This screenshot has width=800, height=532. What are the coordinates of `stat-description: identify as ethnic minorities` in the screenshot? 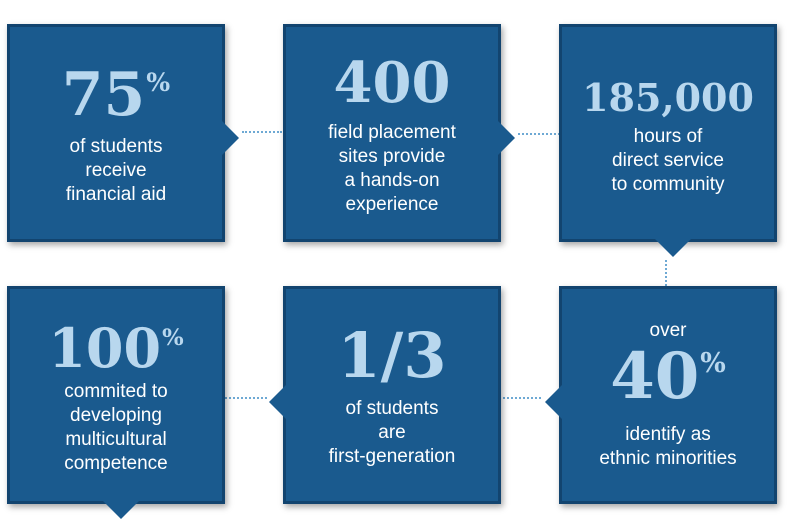 It's located at (668, 446).